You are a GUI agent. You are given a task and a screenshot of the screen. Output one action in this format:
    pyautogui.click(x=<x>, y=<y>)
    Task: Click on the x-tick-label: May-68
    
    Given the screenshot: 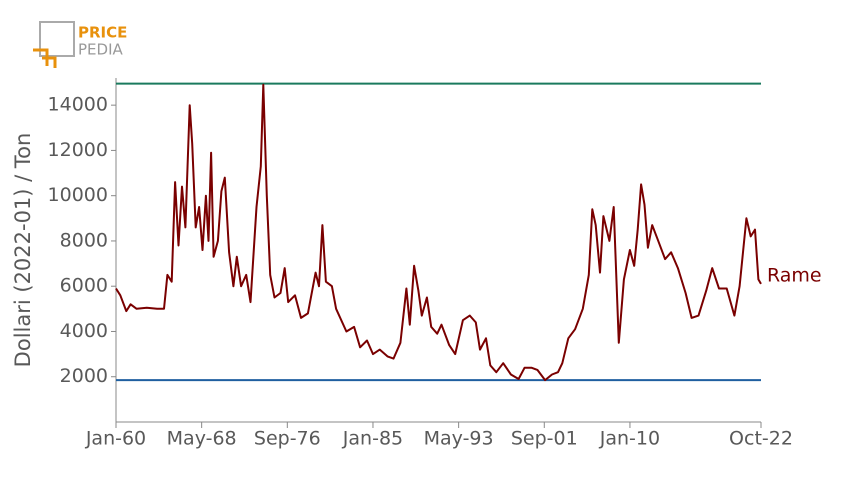 What is the action you would take?
    pyautogui.click(x=202, y=439)
    